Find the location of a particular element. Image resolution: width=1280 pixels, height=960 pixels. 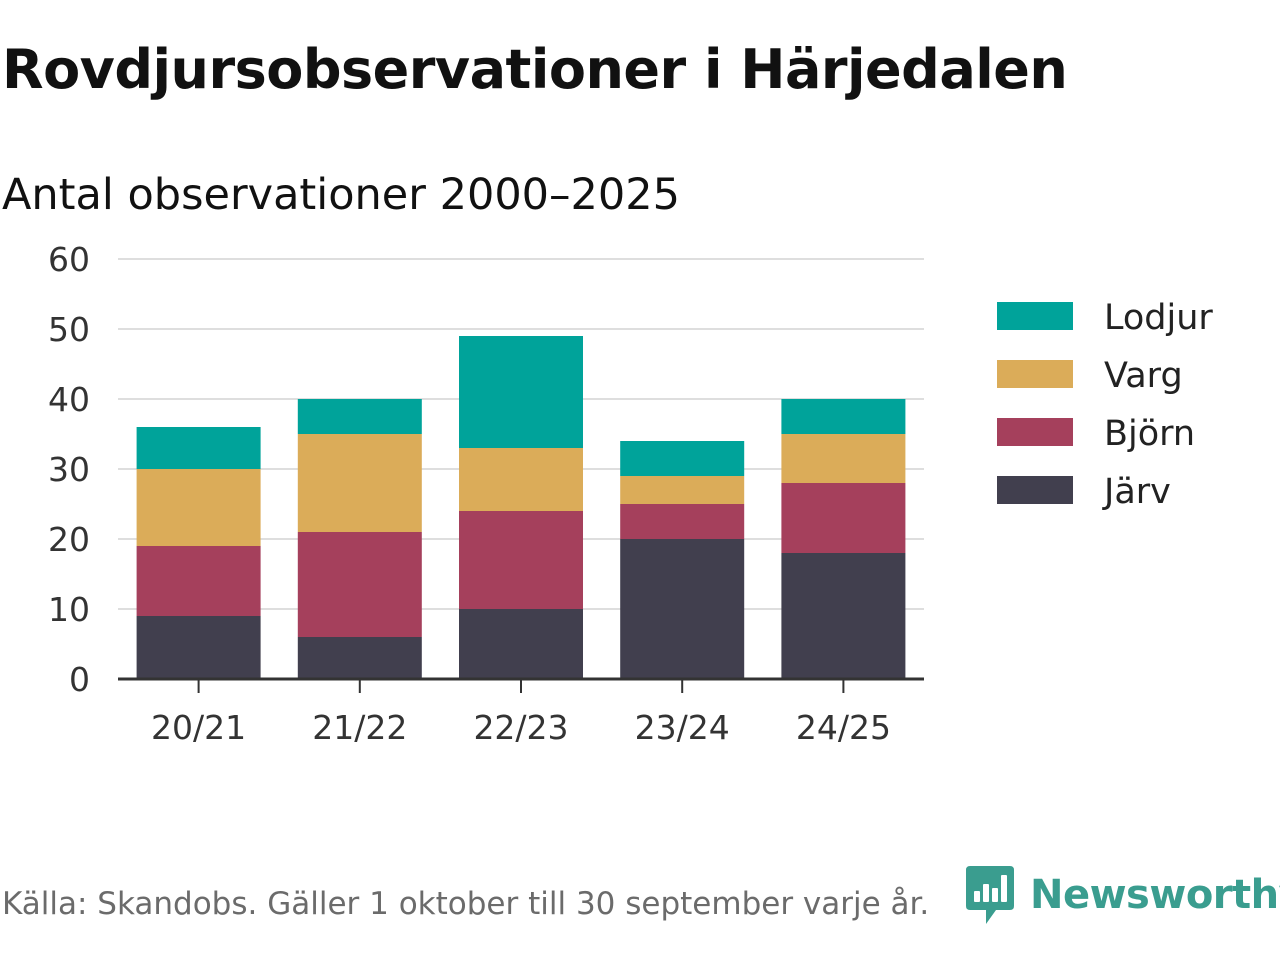

bar-järv-20-21 is located at coordinates (198, 647).